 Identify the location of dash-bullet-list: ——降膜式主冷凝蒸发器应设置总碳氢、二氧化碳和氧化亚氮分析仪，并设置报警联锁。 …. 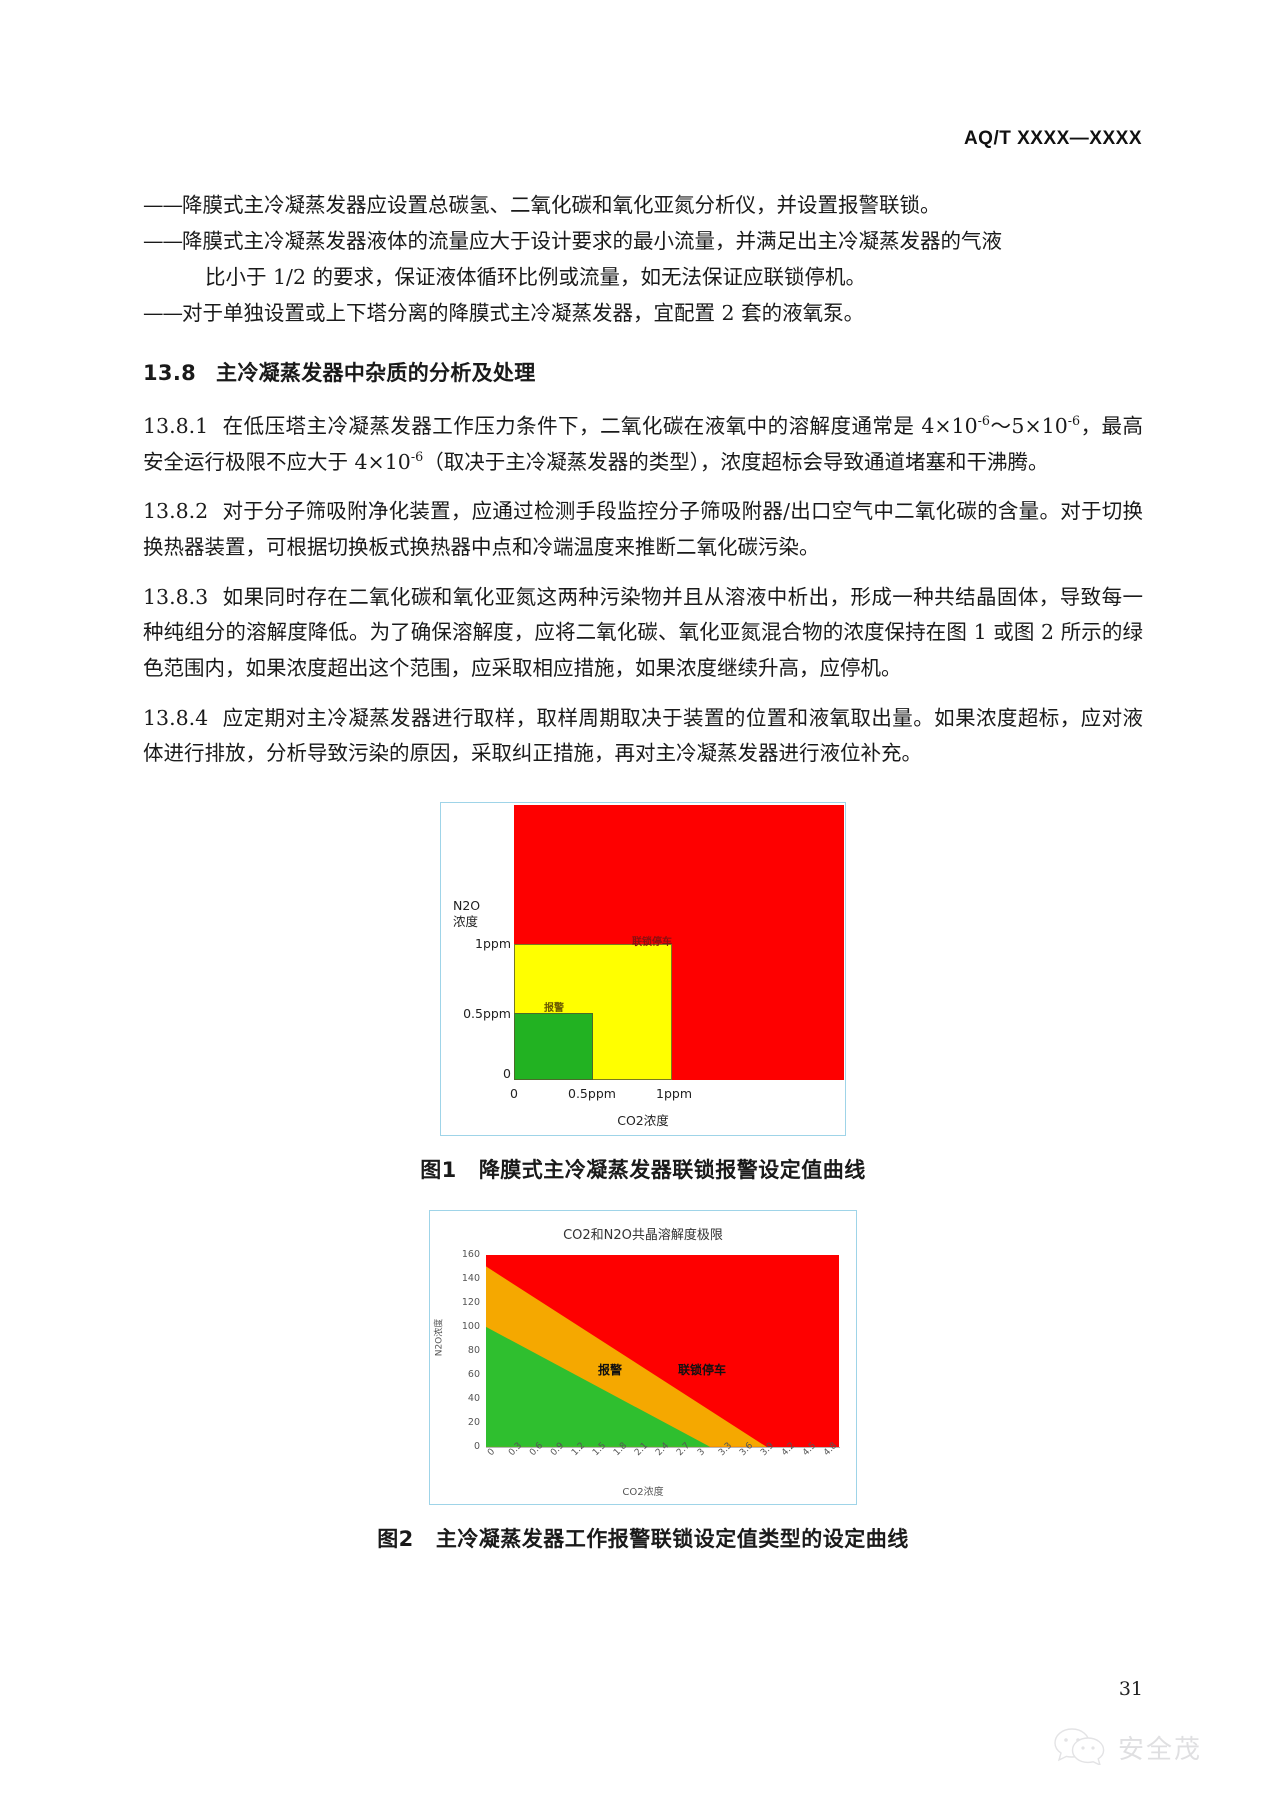
(643, 259).